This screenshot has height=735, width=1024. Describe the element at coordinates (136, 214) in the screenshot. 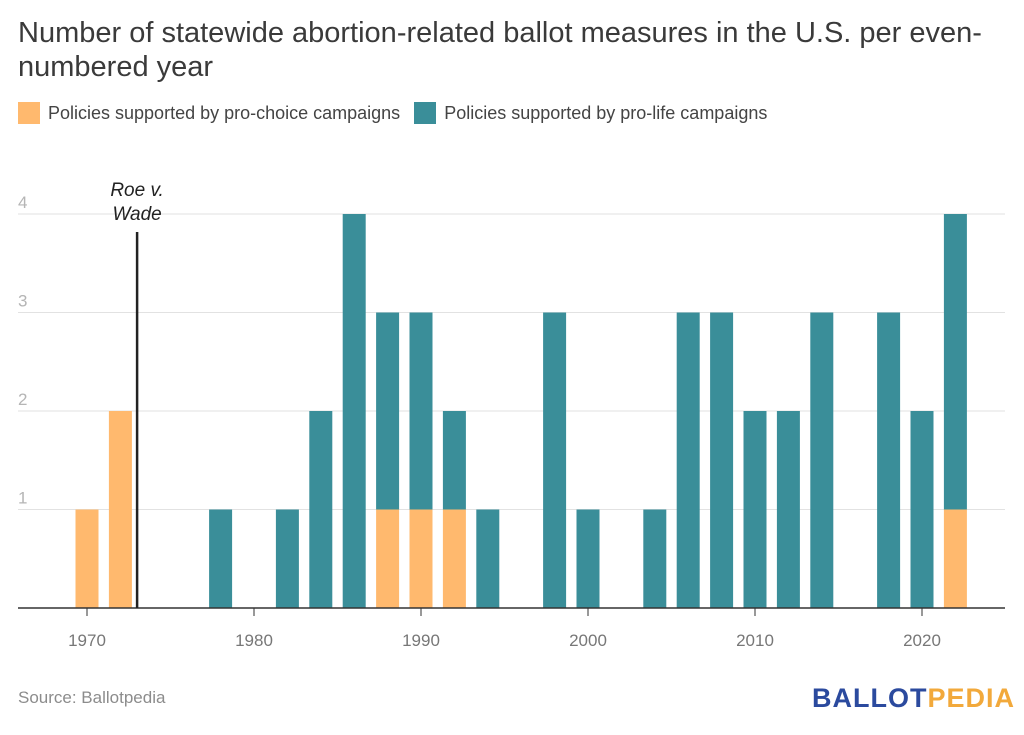

I see `annotation-roe-line2: Wade` at that location.